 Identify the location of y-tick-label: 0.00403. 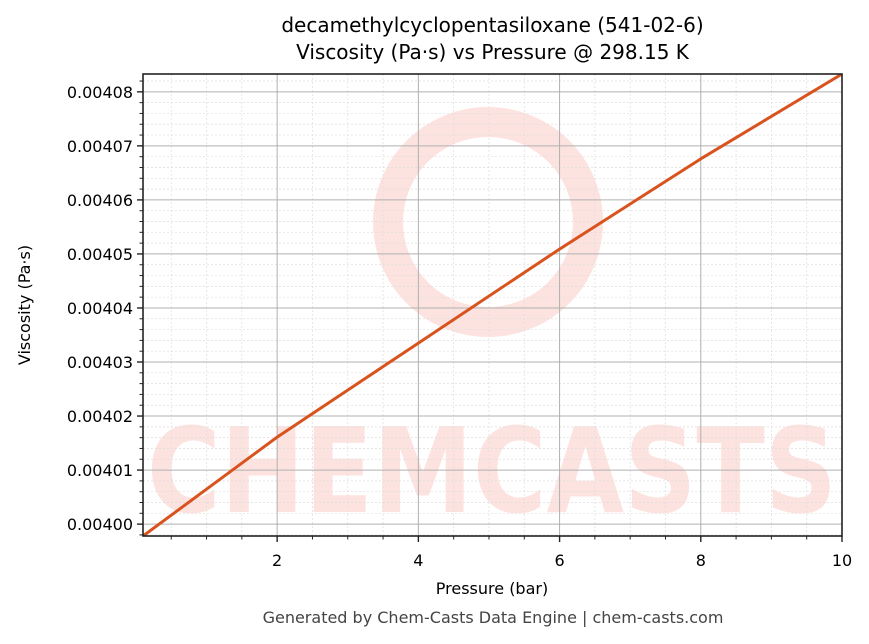
(100, 362).